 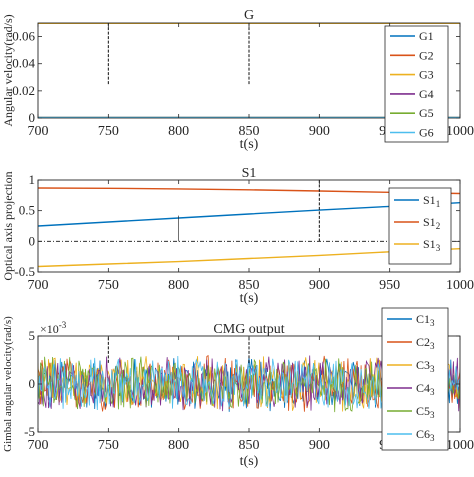 I want to click on legend-label: G4, so click(x=426, y=94).